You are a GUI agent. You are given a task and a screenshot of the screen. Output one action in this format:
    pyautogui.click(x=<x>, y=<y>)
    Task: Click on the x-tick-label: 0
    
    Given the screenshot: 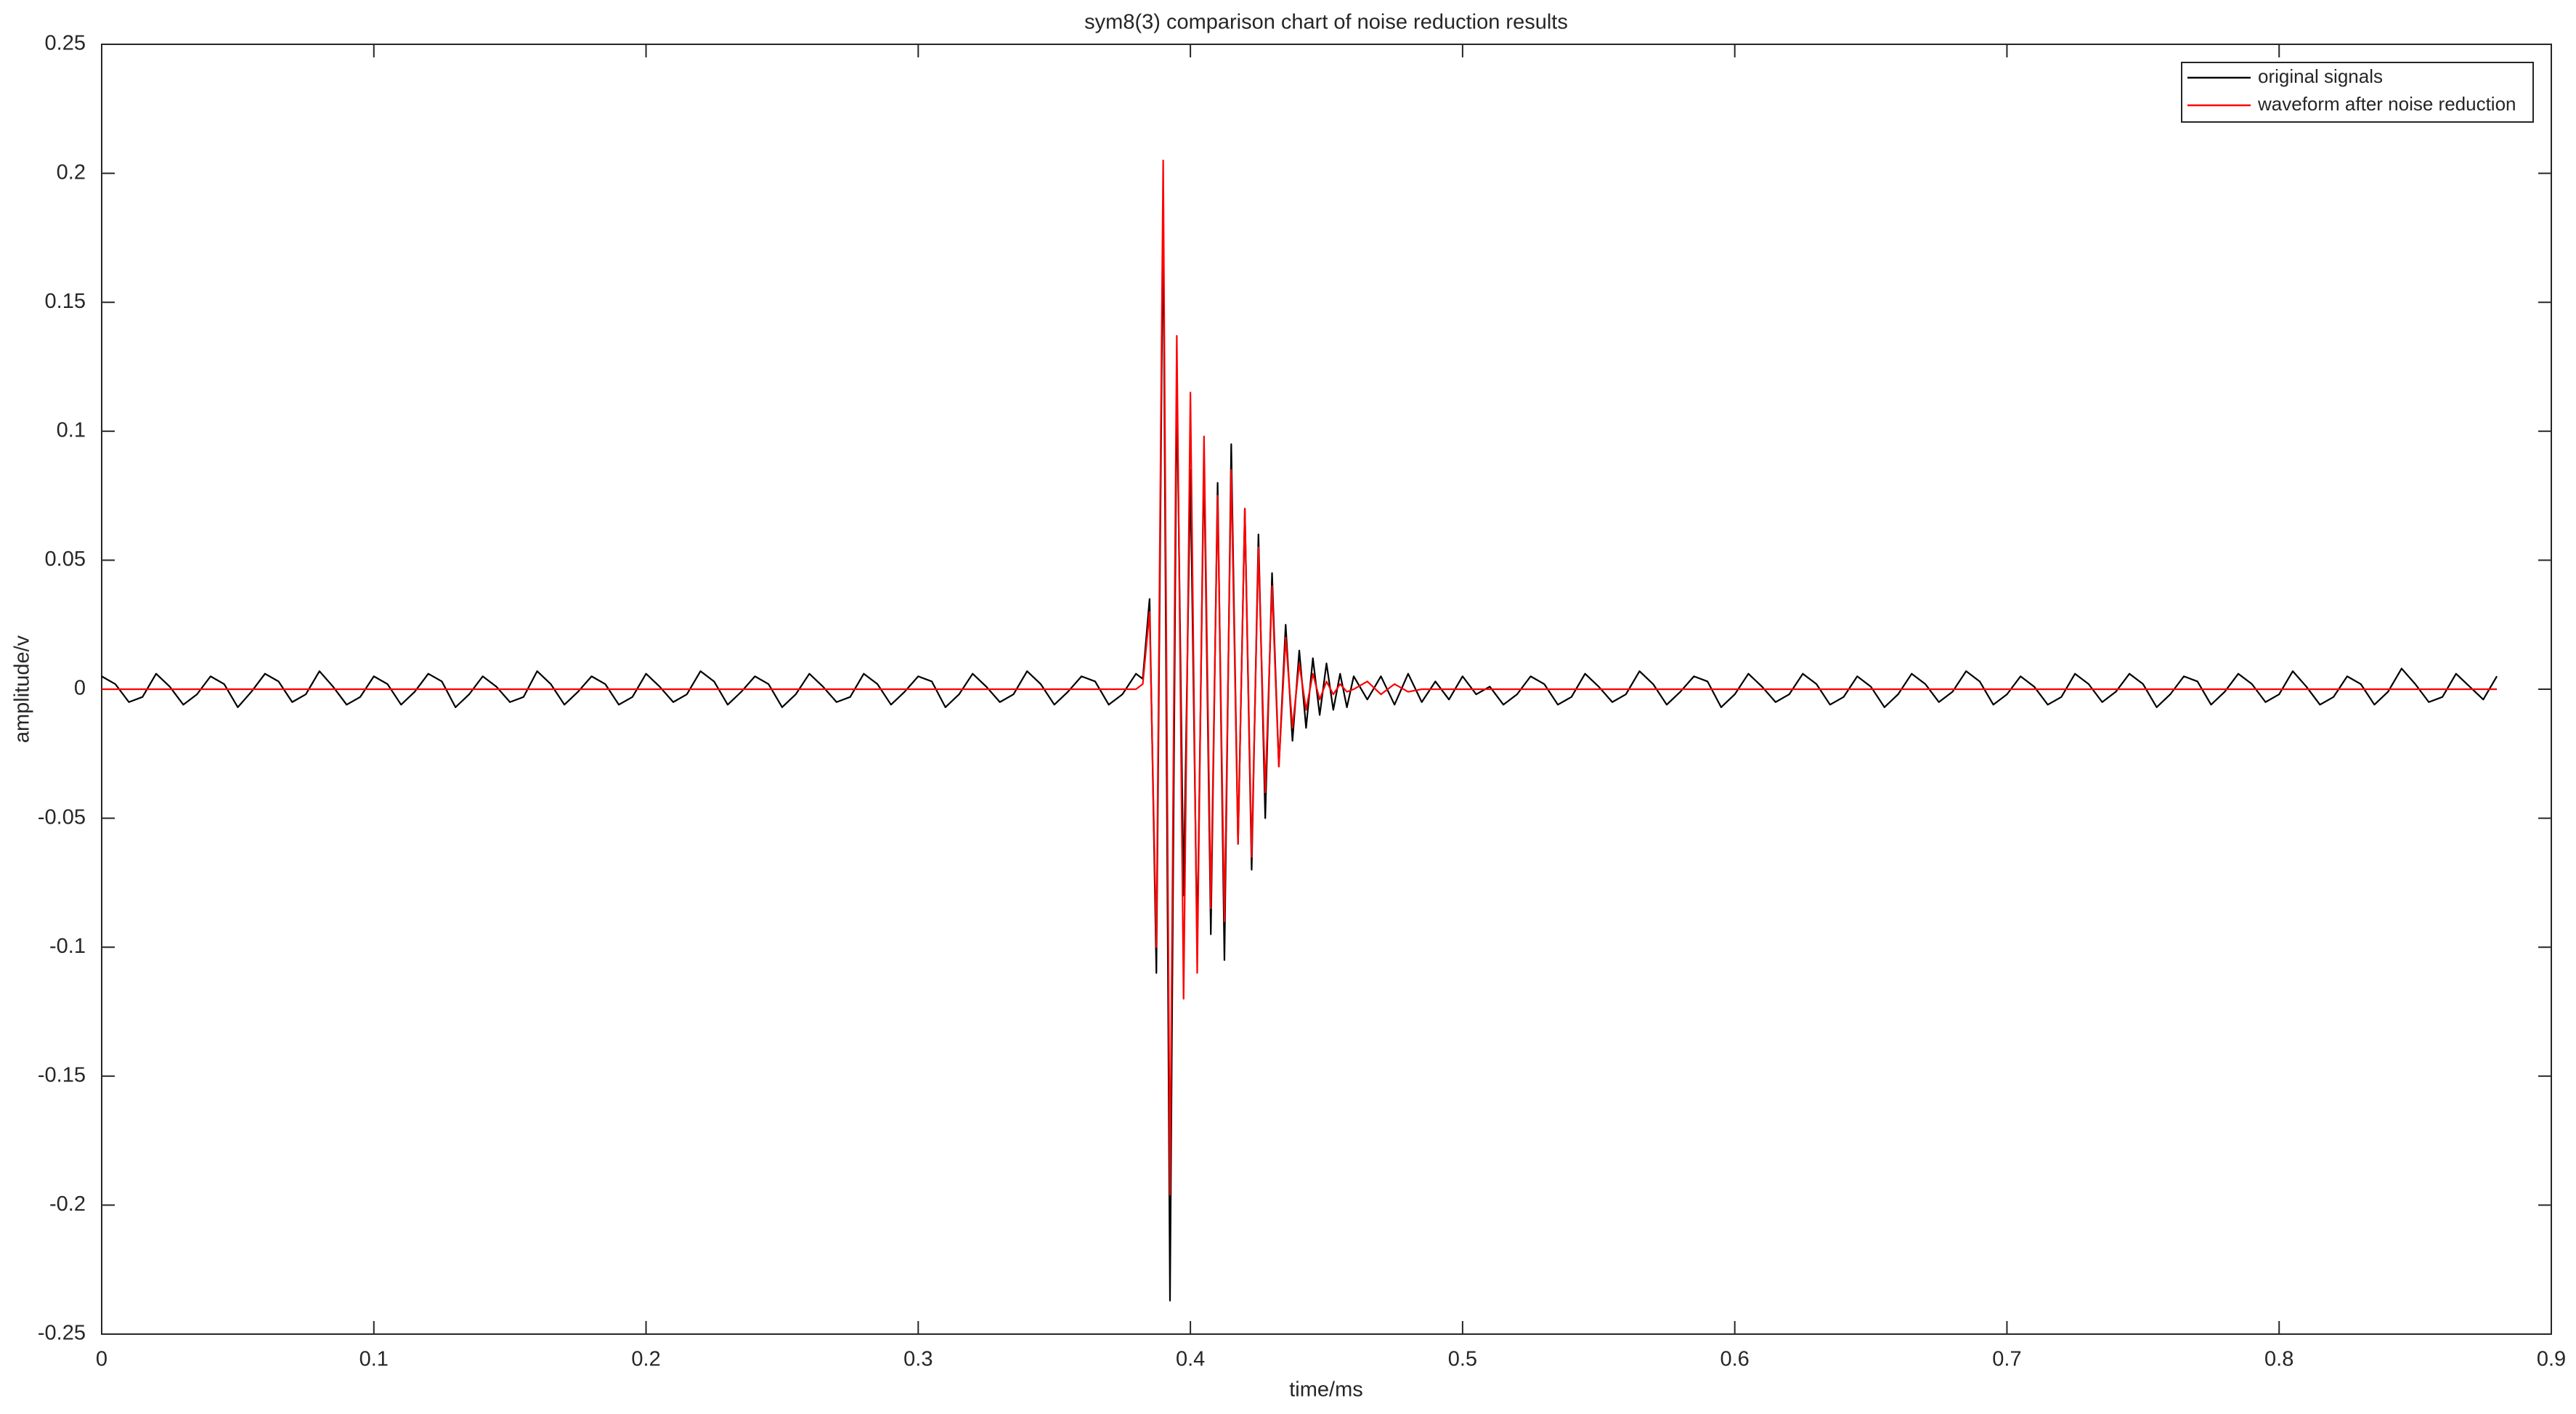 What is the action you would take?
    pyautogui.click(x=101, y=1359)
    